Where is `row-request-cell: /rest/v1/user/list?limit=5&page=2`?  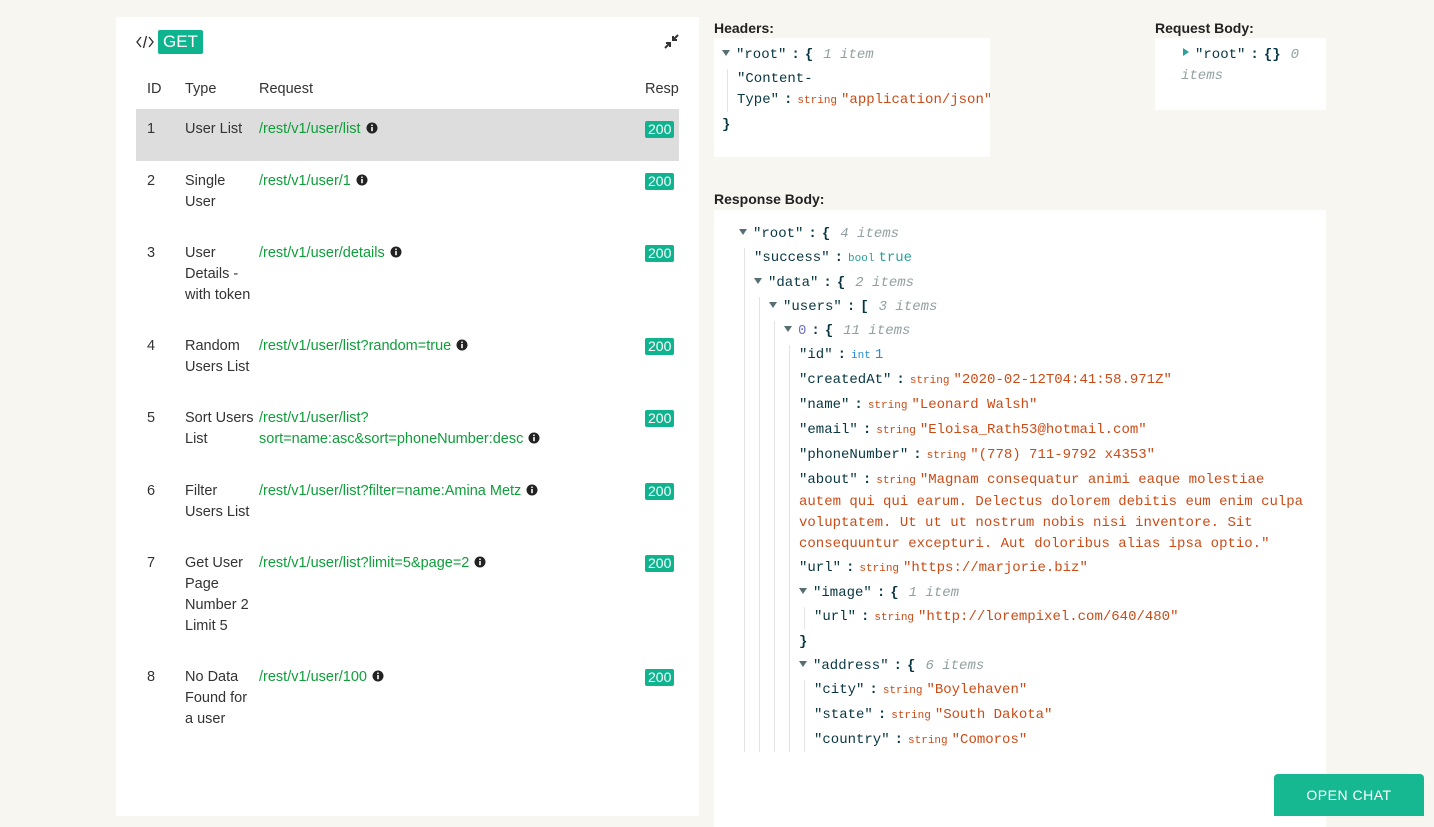
row-request-cell: /rest/v1/user/list?limit=5&page=2 is located at coordinates (452, 600).